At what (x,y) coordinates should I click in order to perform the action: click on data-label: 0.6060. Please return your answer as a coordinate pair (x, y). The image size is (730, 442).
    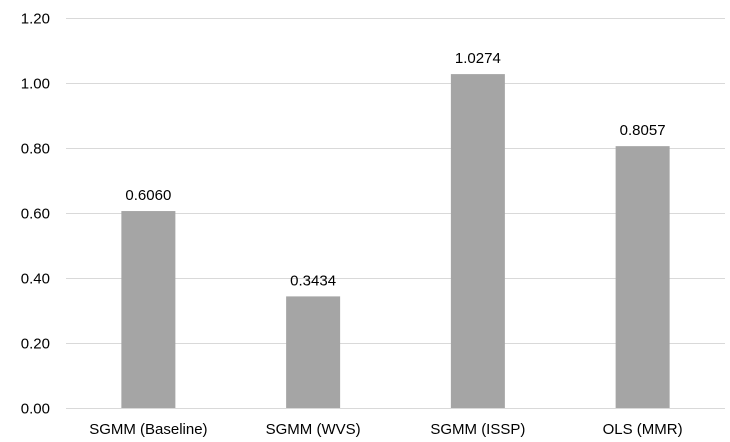
    Looking at the image, I should click on (148, 195).